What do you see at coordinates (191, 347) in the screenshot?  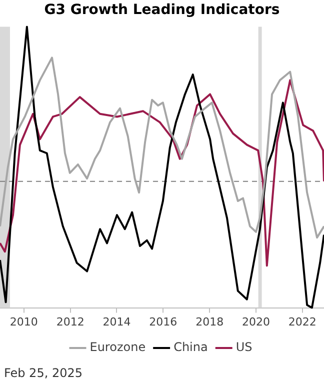 I see `legend-label: China` at bounding box center [191, 347].